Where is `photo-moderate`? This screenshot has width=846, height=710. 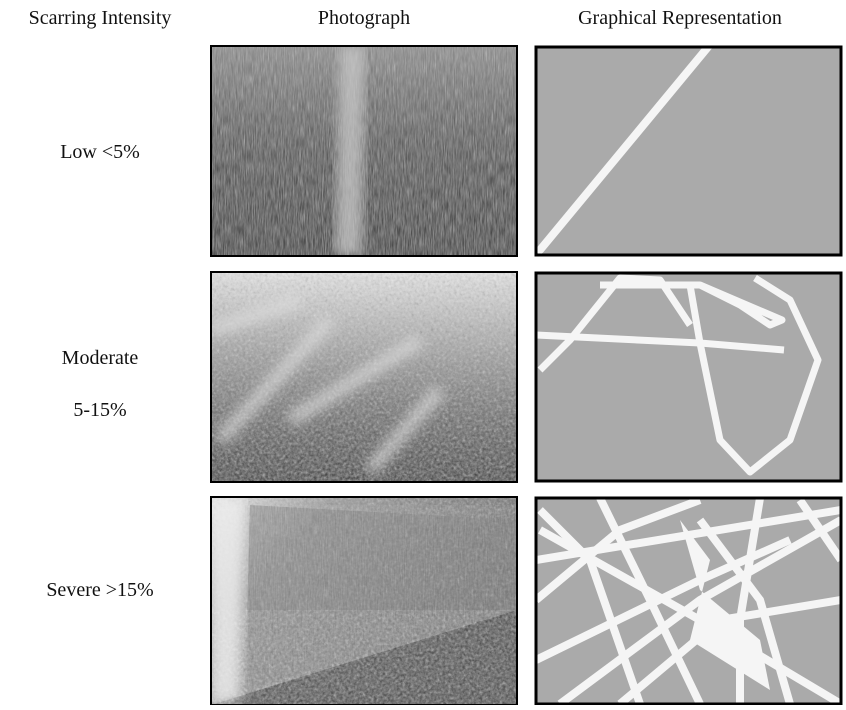 photo-moderate is located at coordinates (364, 377).